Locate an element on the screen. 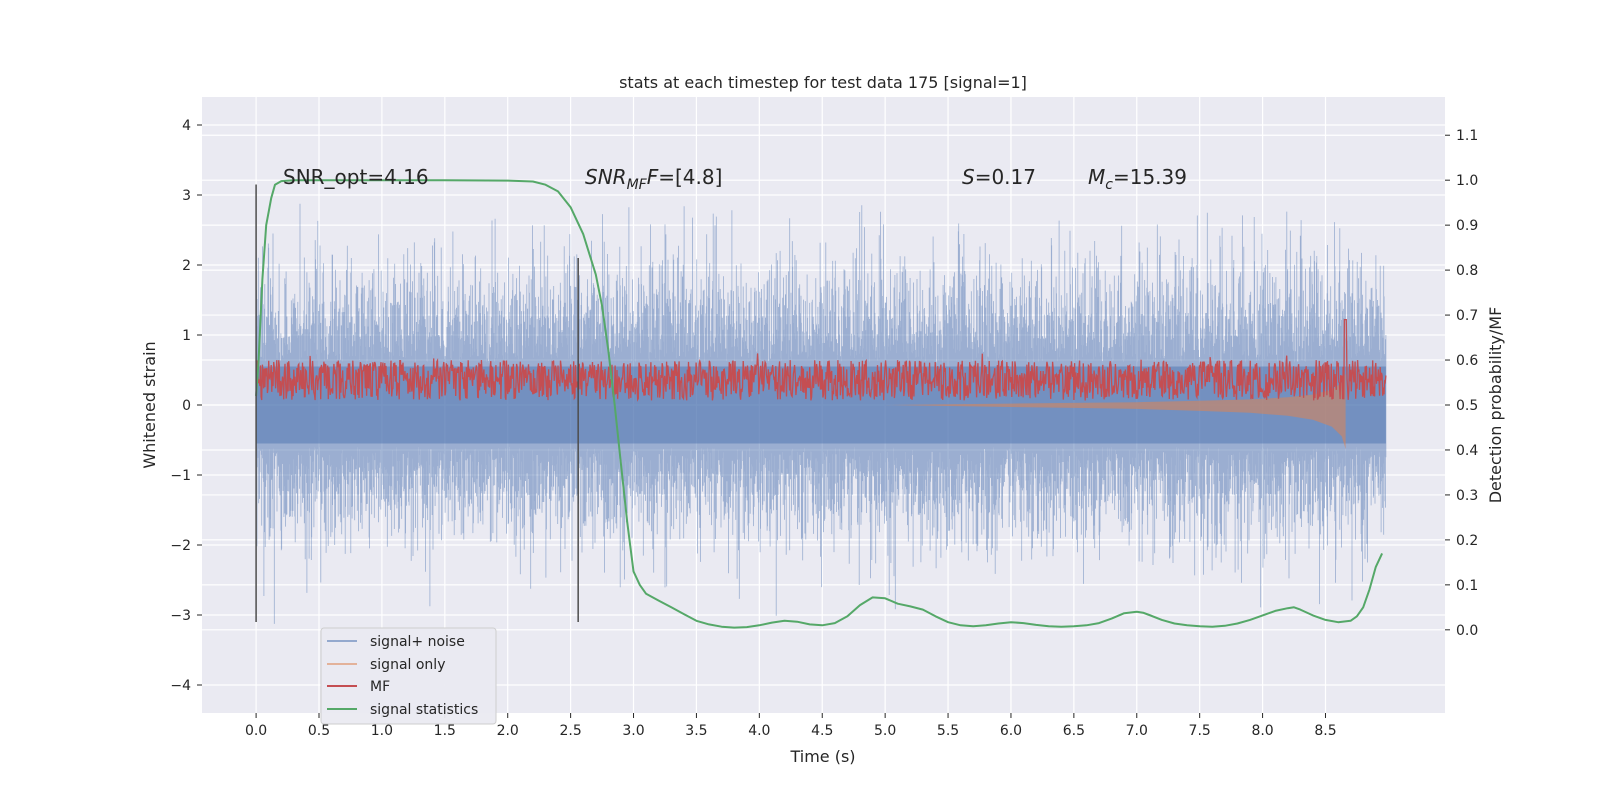 This screenshot has width=1600, height=800. y-left-tick-label: 2 is located at coordinates (186, 266).